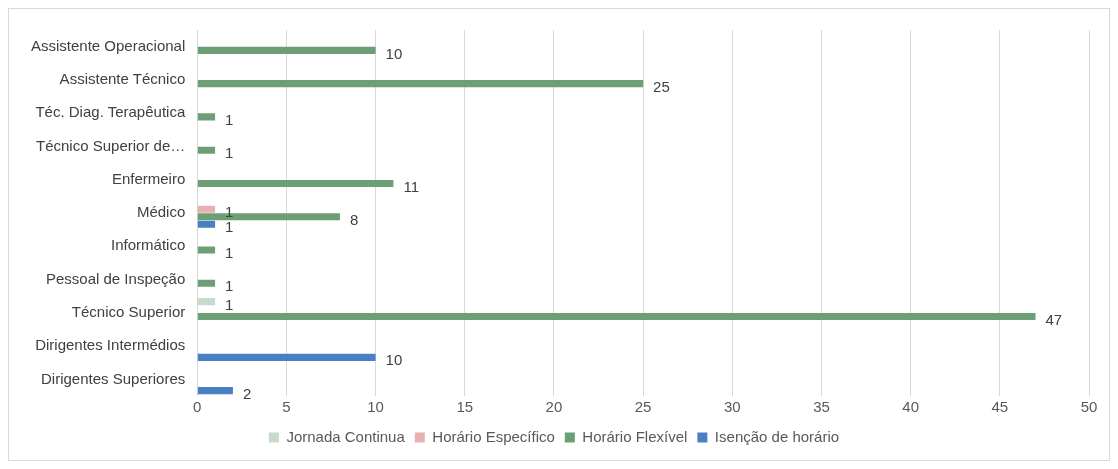  I want to click on y-tick-label: Enfermeiro, so click(148, 178).